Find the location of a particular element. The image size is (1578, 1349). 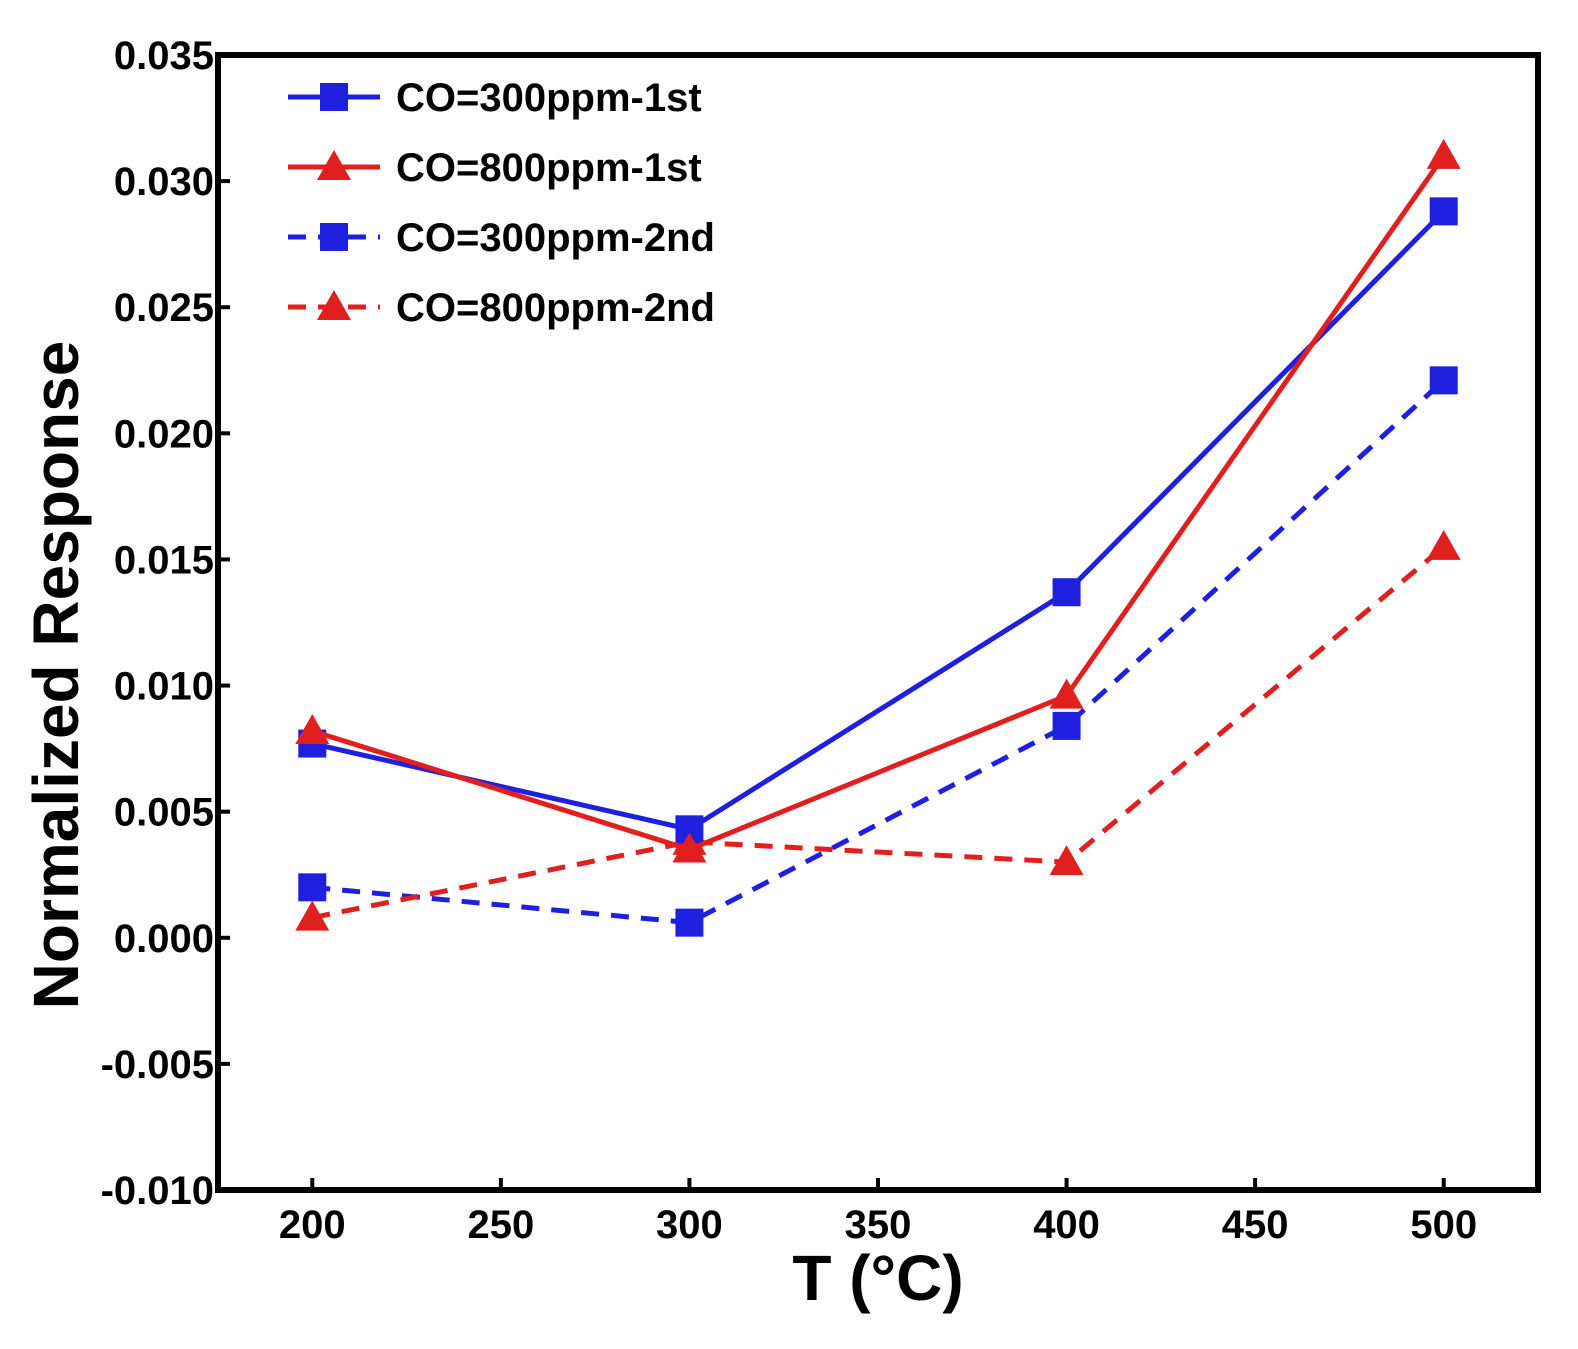

x-tick-label: 450 is located at coordinates (1255, 1225).